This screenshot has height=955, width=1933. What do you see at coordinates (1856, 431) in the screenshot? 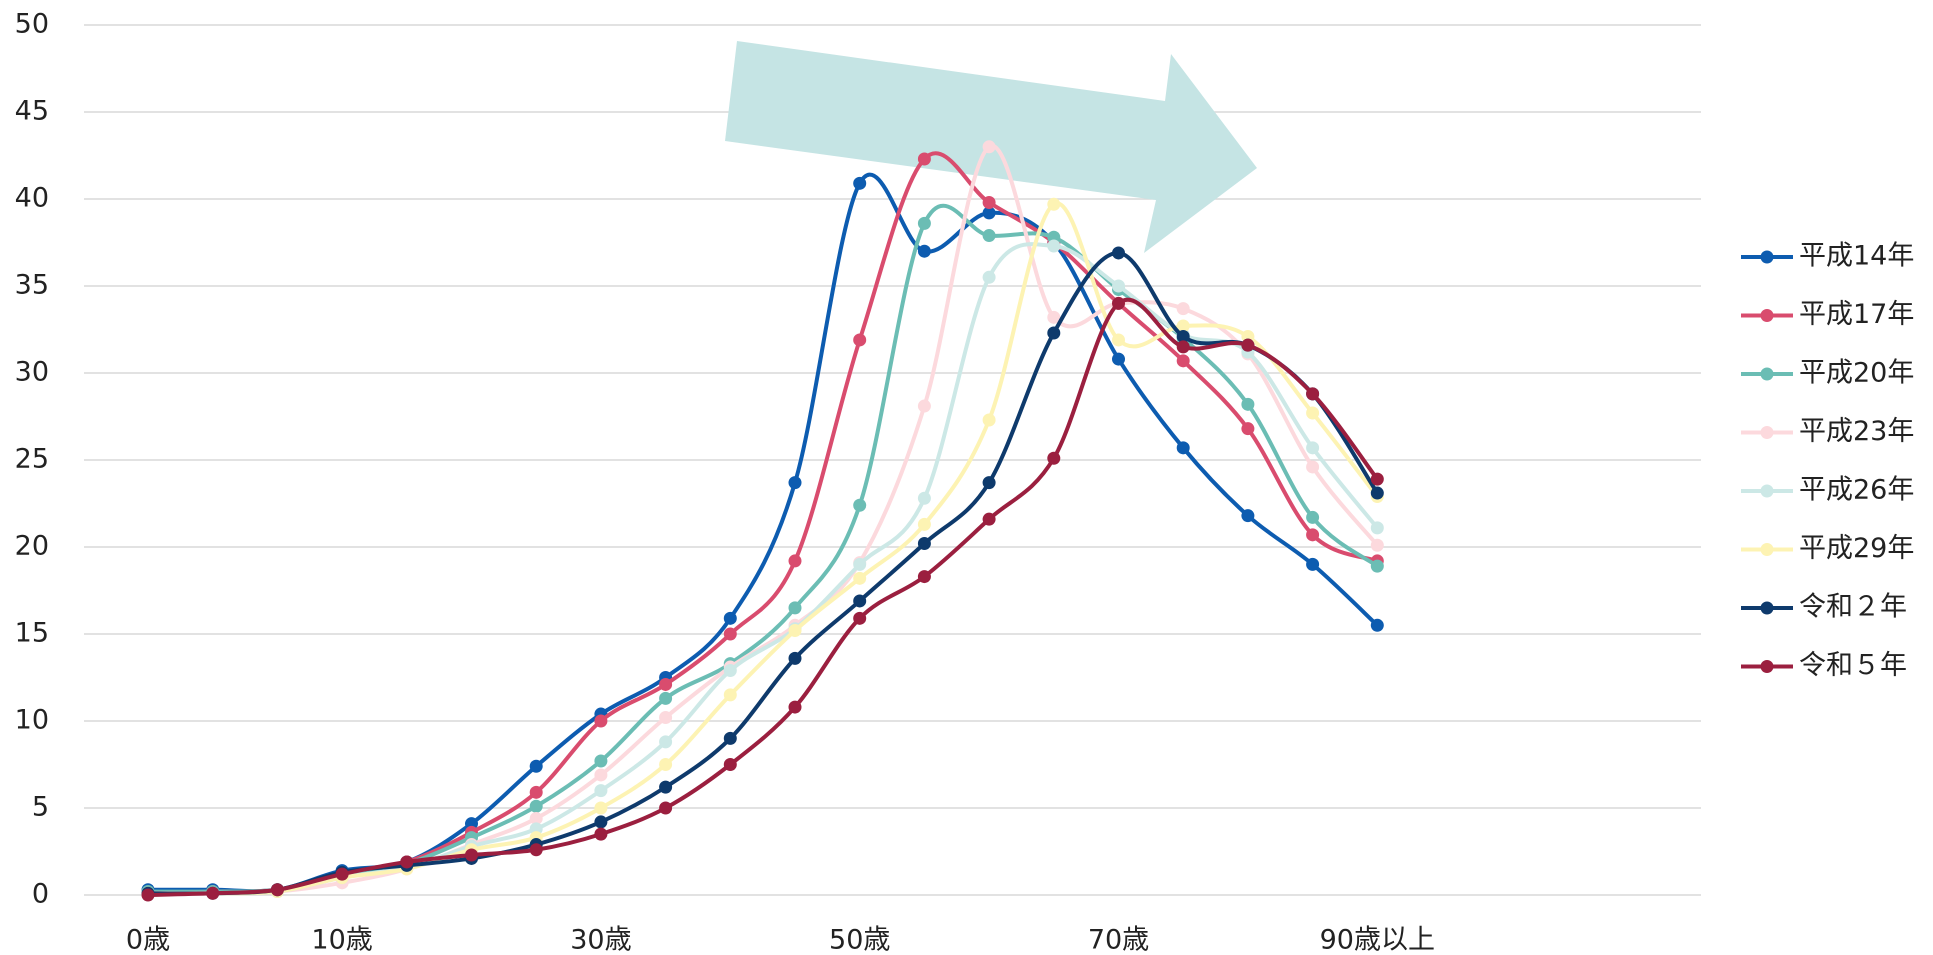
I see `legend-label: 平成23年` at bounding box center [1856, 431].